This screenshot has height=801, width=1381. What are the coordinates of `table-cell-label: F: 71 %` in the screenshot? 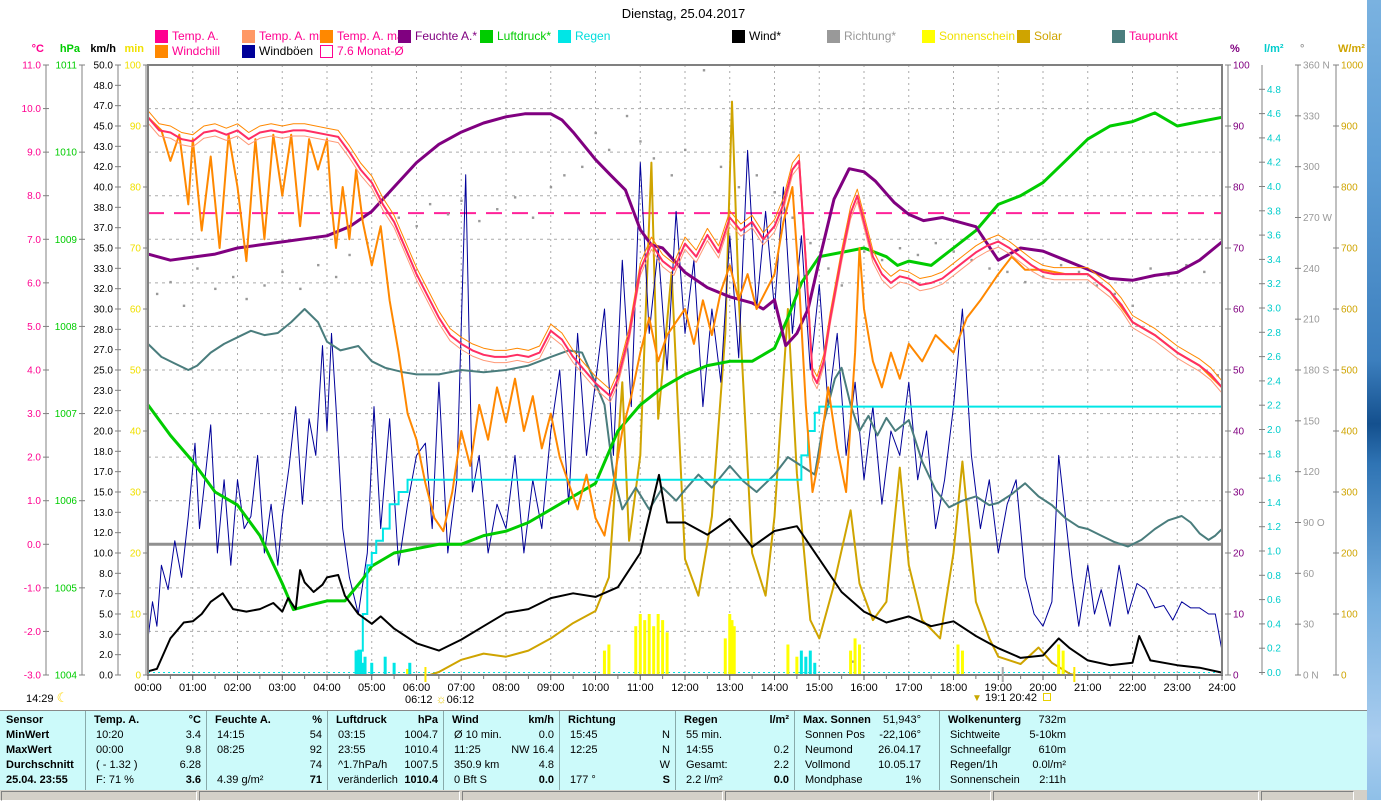 It's located at (115, 780).